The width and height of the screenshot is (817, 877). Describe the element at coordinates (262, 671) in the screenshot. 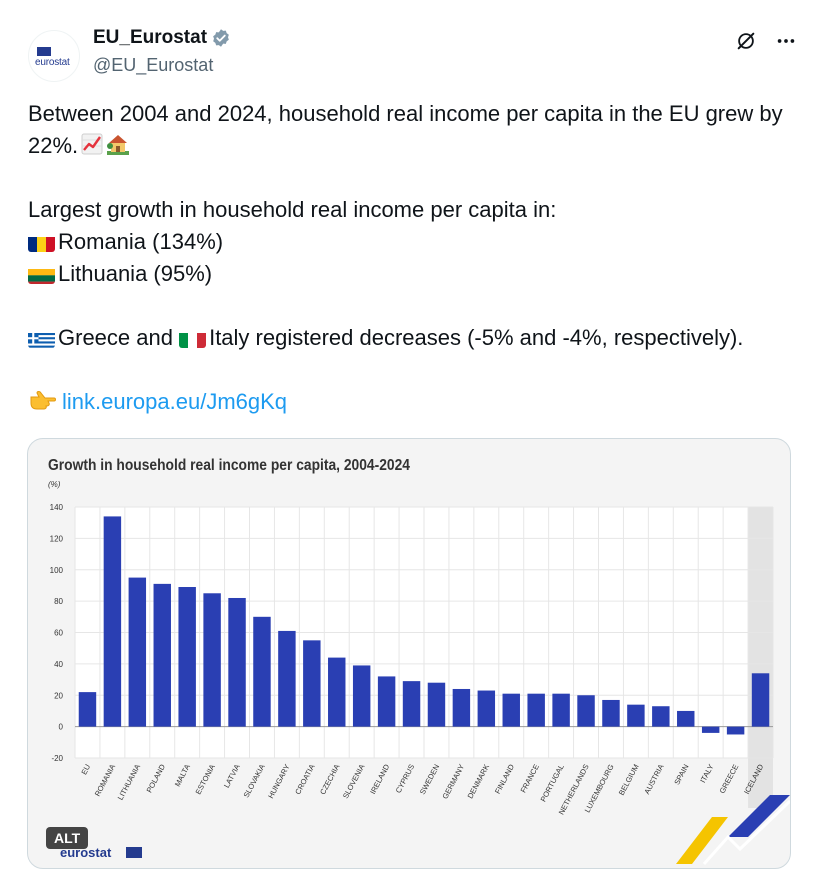

I see `bar-slovakia` at that location.